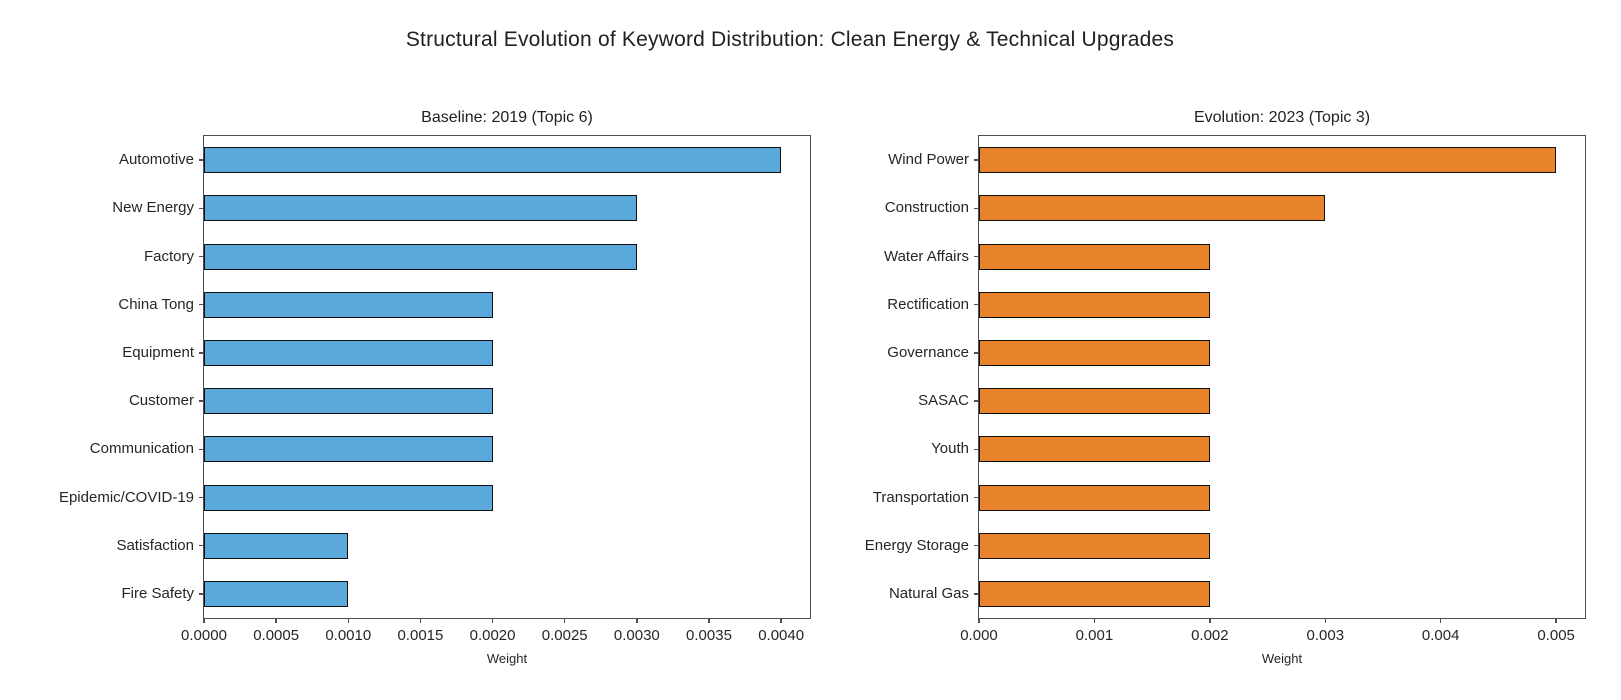 The width and height of the screenshot is (1621, 700). What do you see at coordinates (168, 256) in the screenshot?
I see `y-axis-category-label: Factory` at bounding box center [168, 256].